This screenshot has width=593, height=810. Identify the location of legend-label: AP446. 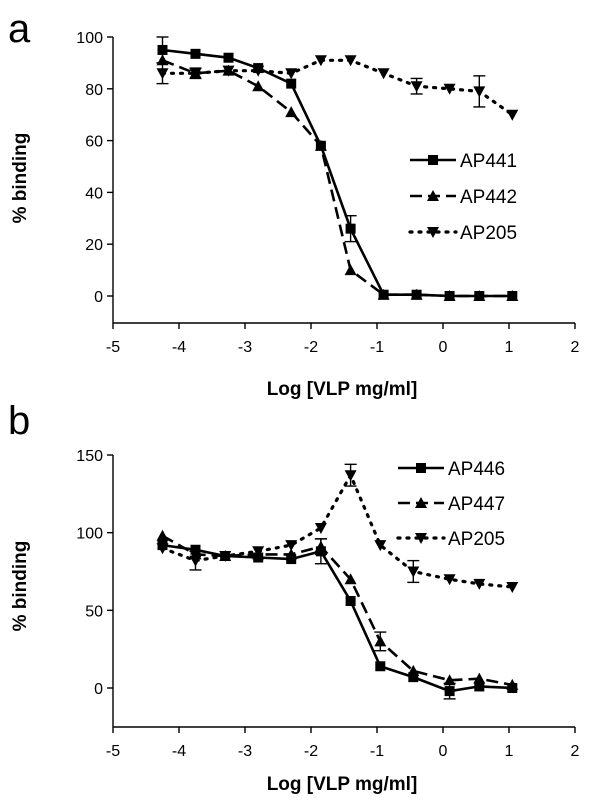
(476, 469).